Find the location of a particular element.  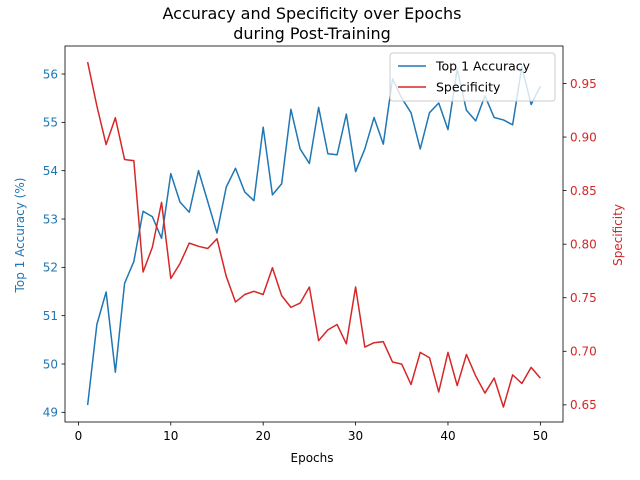

y-right-tick-label: 0.75 is located at coordinates (583, 298).